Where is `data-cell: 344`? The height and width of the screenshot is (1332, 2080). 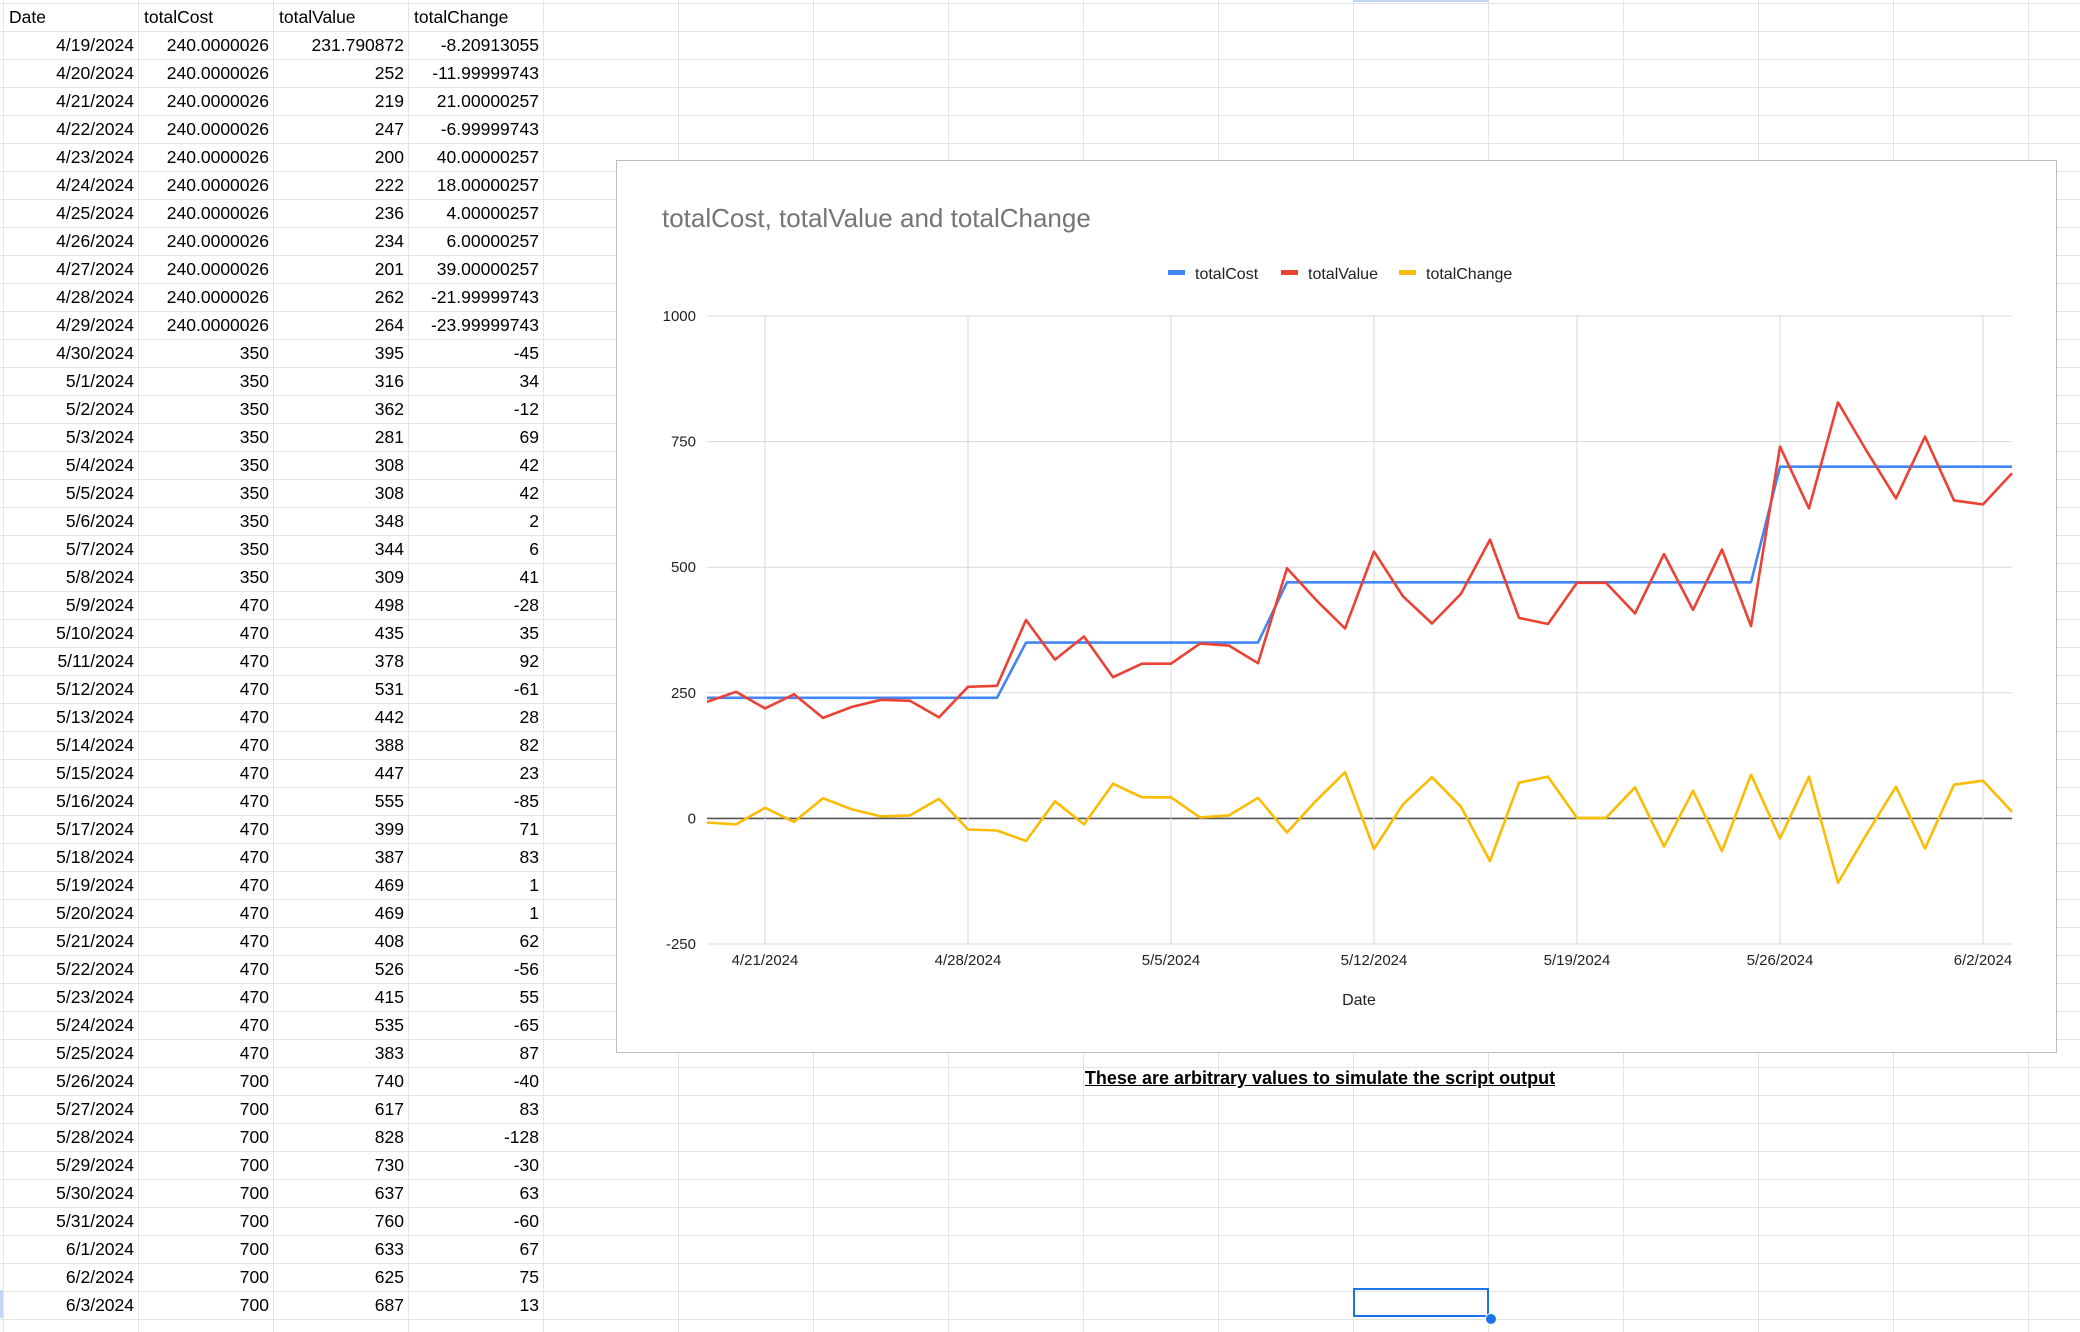 data-cell: 344 is located at coordinates (389, 549).